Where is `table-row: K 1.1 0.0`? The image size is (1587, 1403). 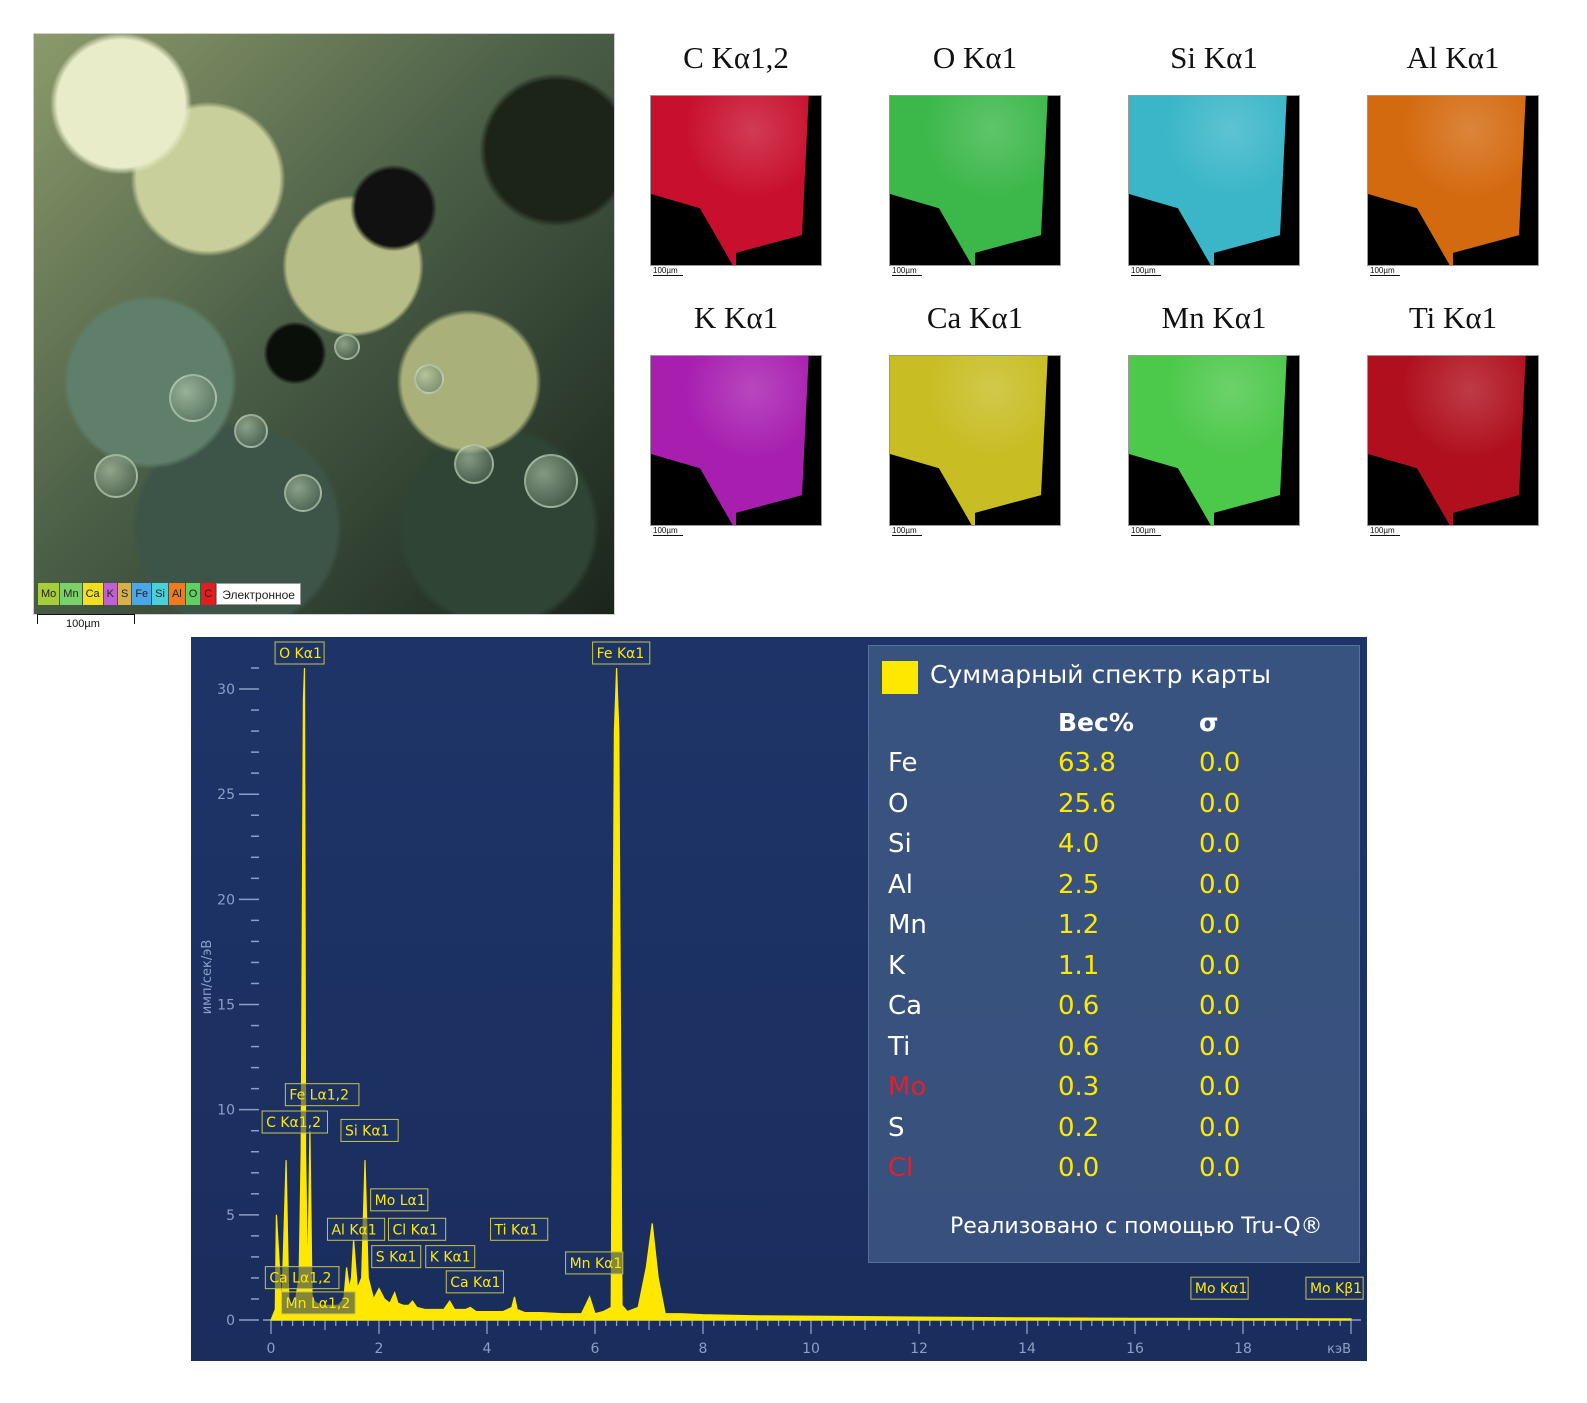 table-row: K 1.1 0.0 is located at coordinates (1108, 971).